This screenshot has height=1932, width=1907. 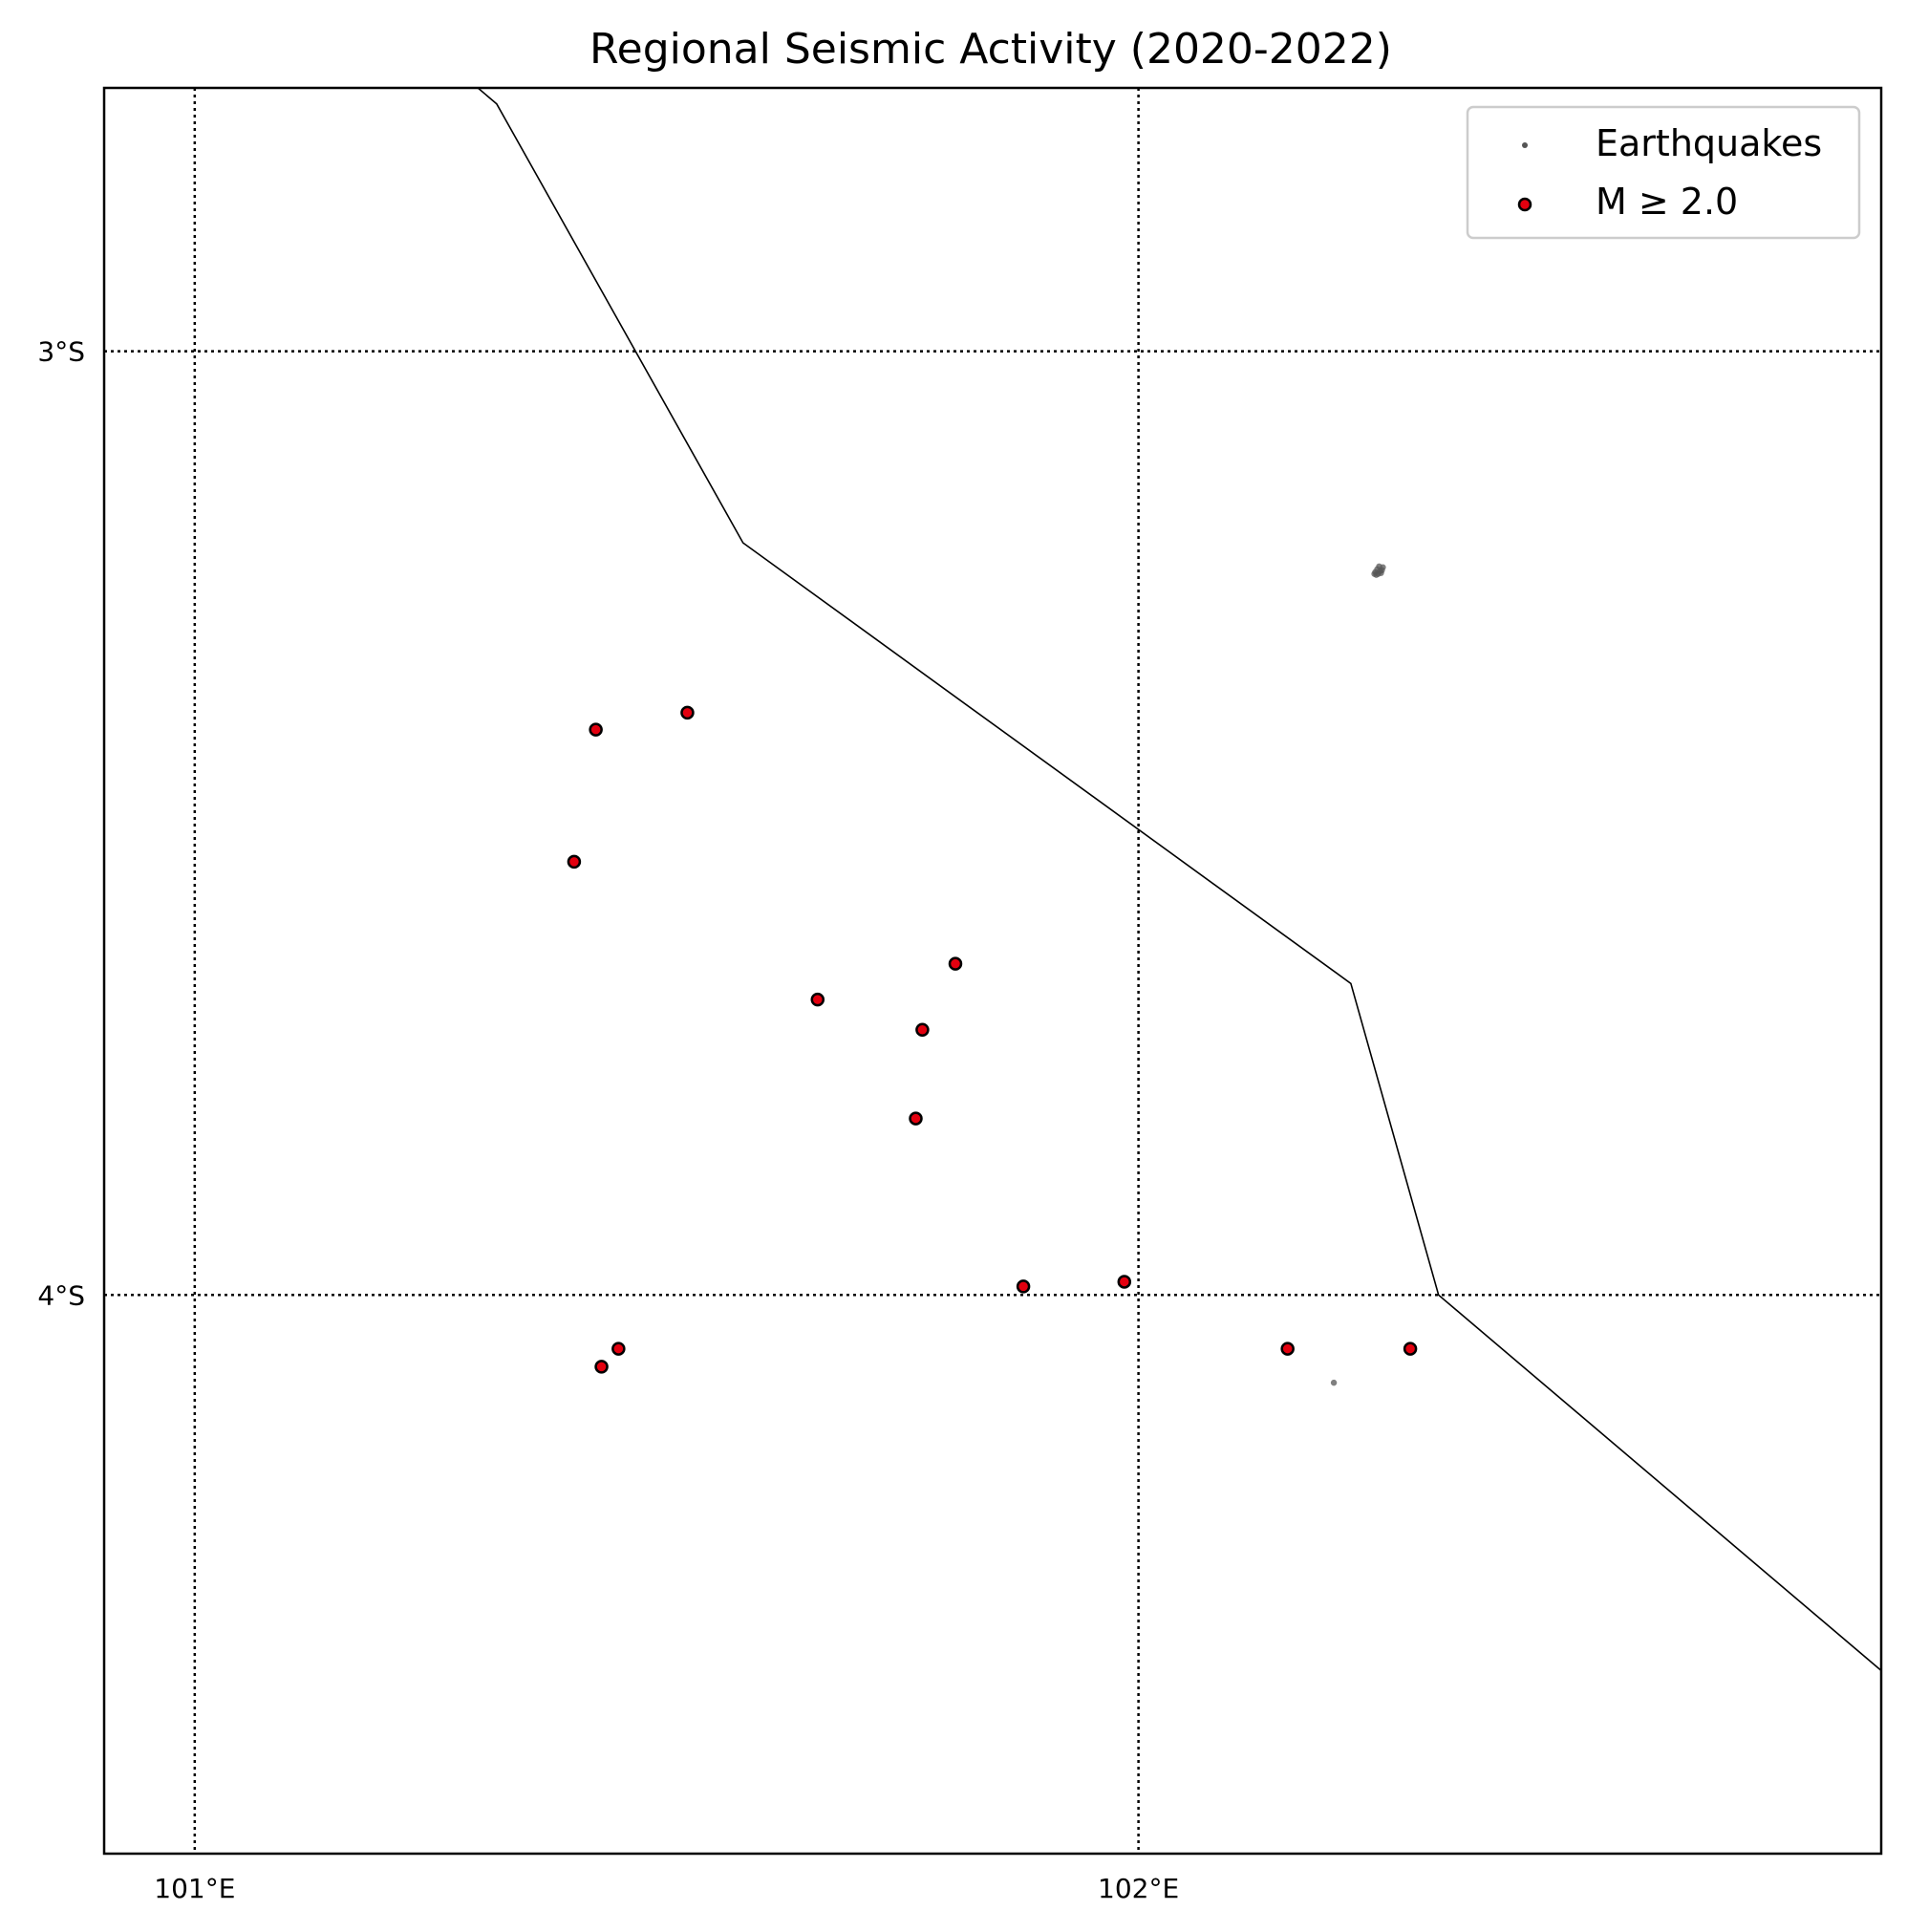 What do you see at coordinates (1138, 1888) in the screenshot?
I see `x-tick-label: 102°E` at bounding box center [1138, 1888].